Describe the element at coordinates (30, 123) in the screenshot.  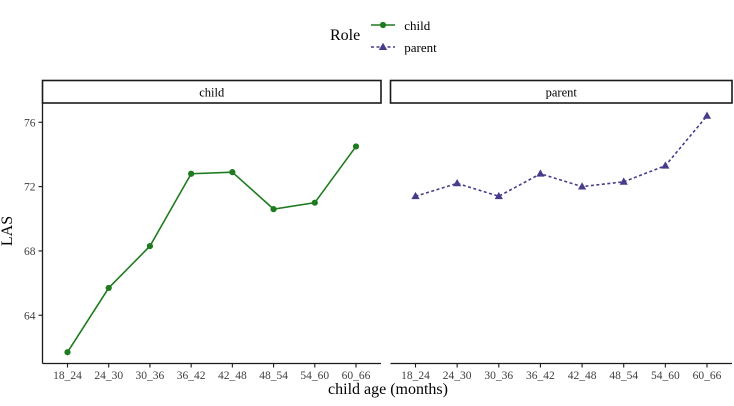
I see `y-tick-label: 76` at that location.